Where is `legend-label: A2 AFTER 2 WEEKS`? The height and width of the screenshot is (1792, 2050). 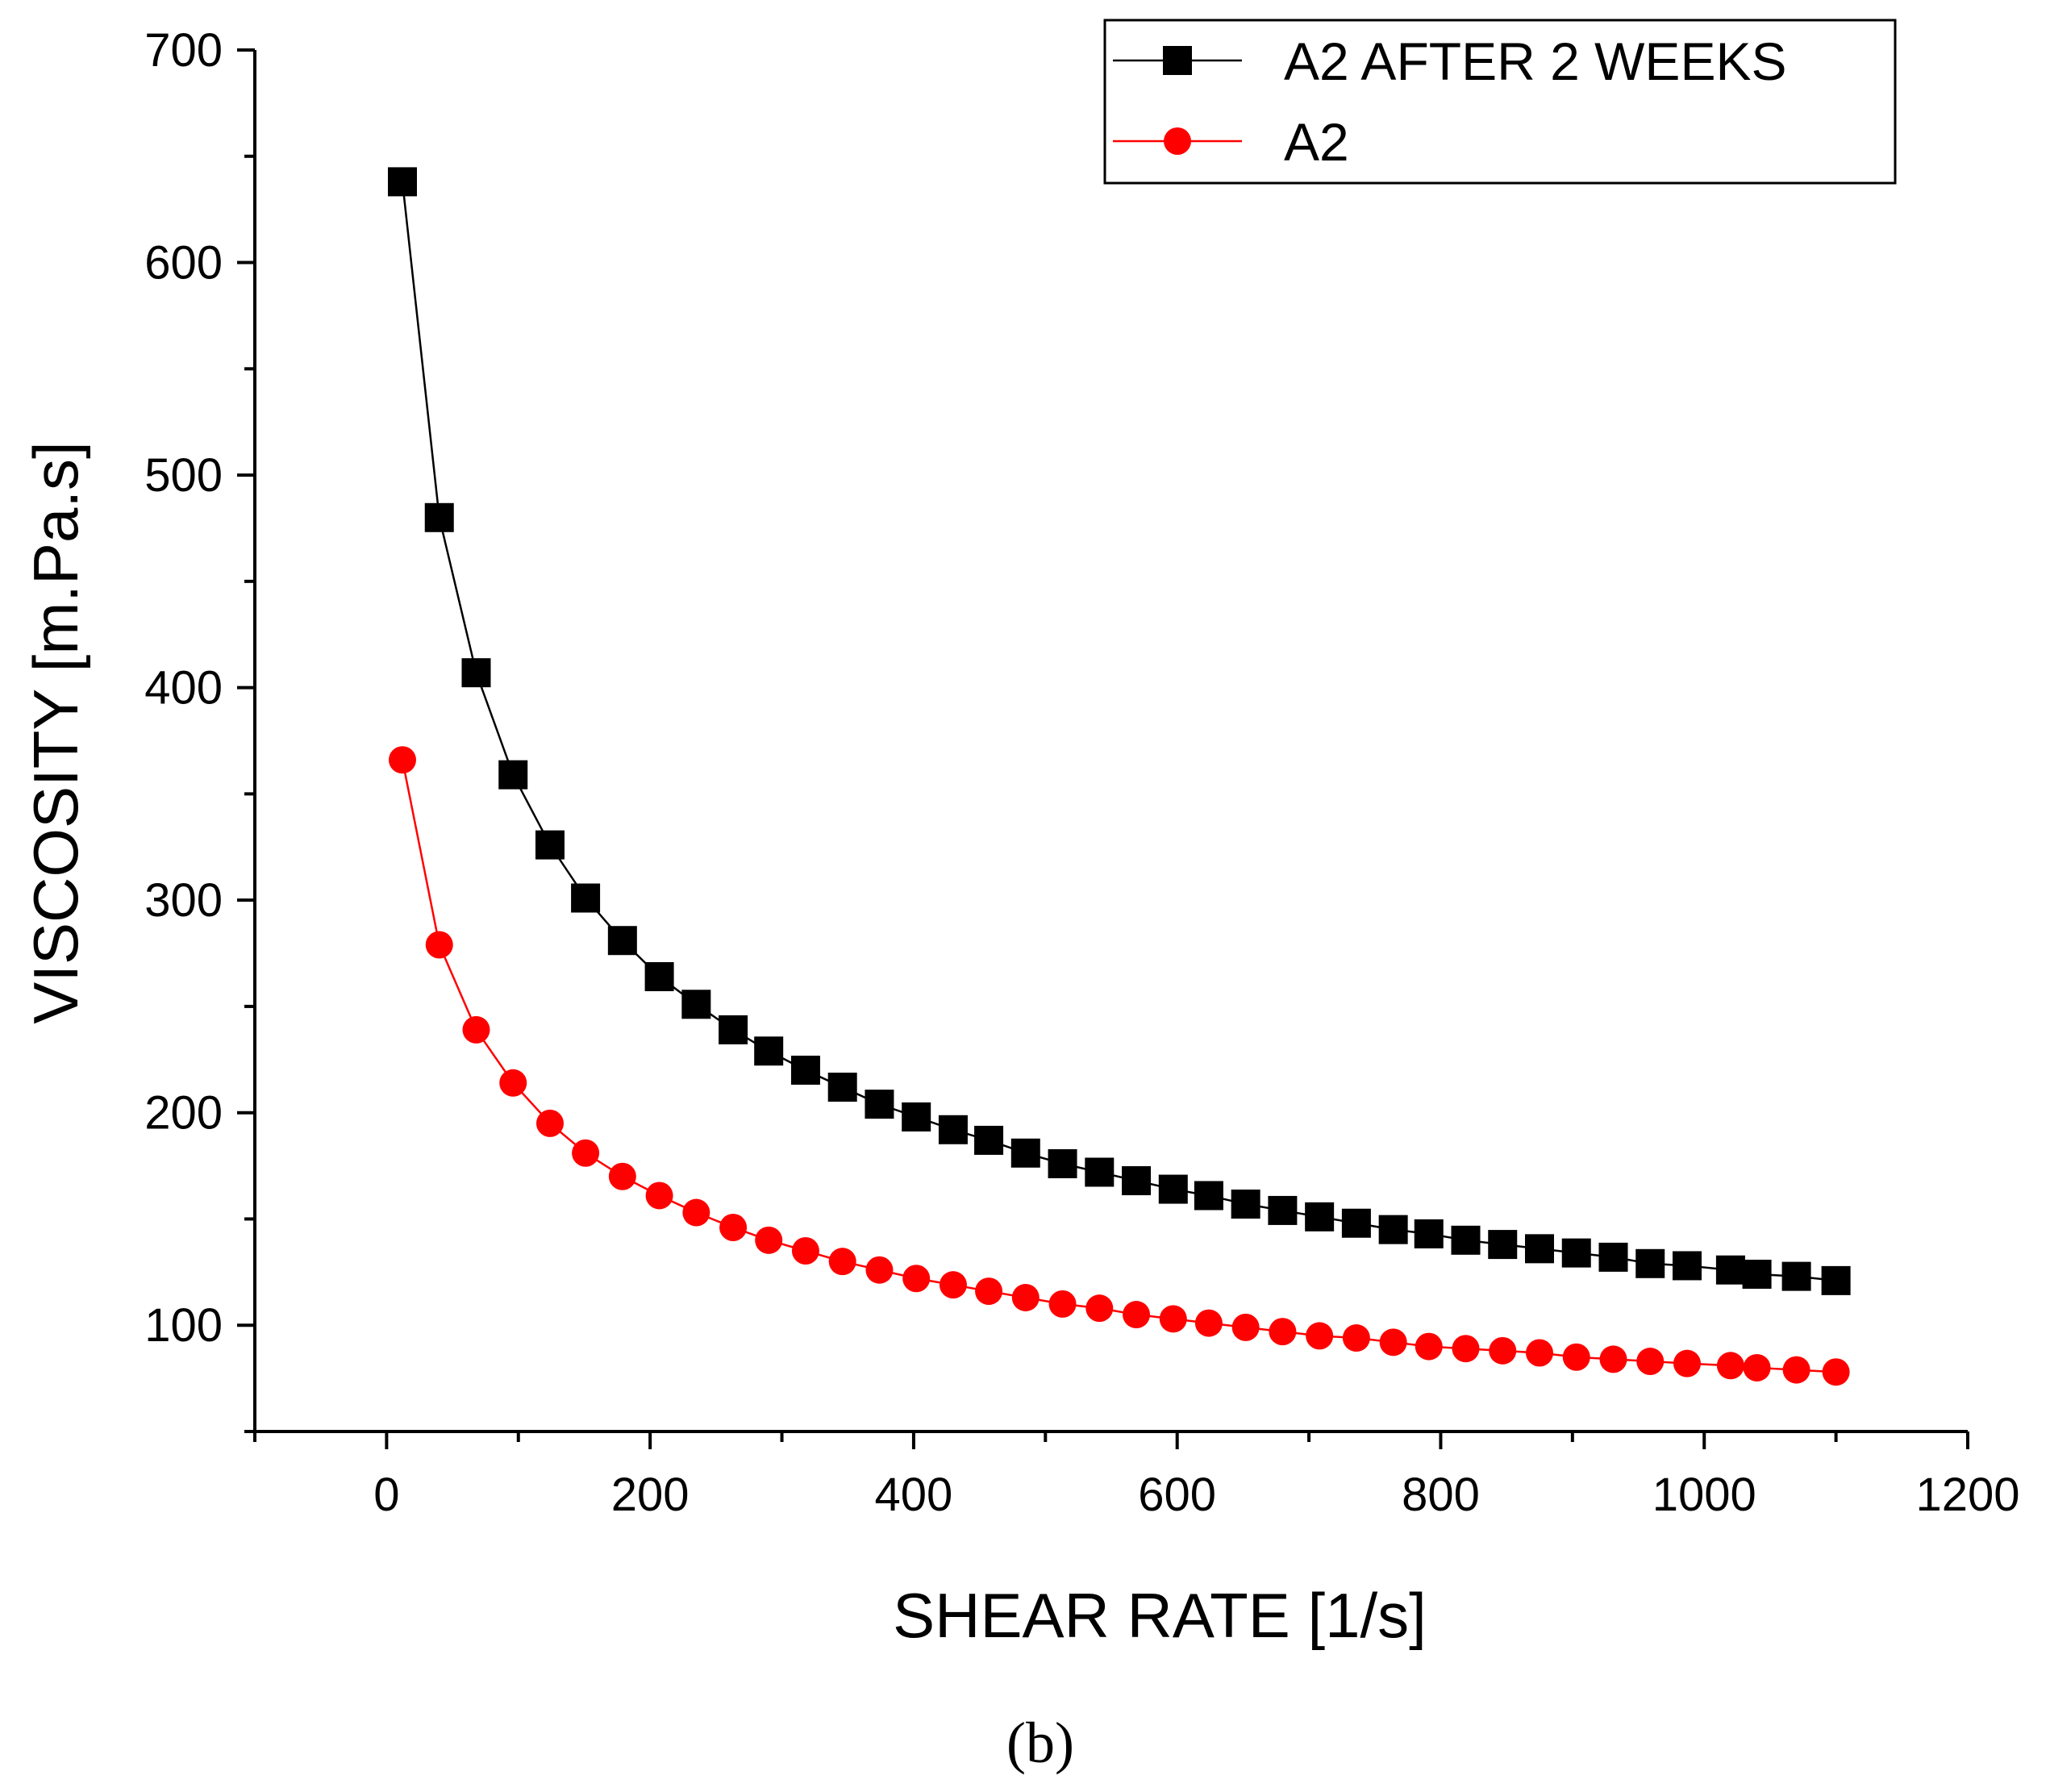
legend-label: A2 AFTER 2 WEEKS is located at coordinates (1535, 61).